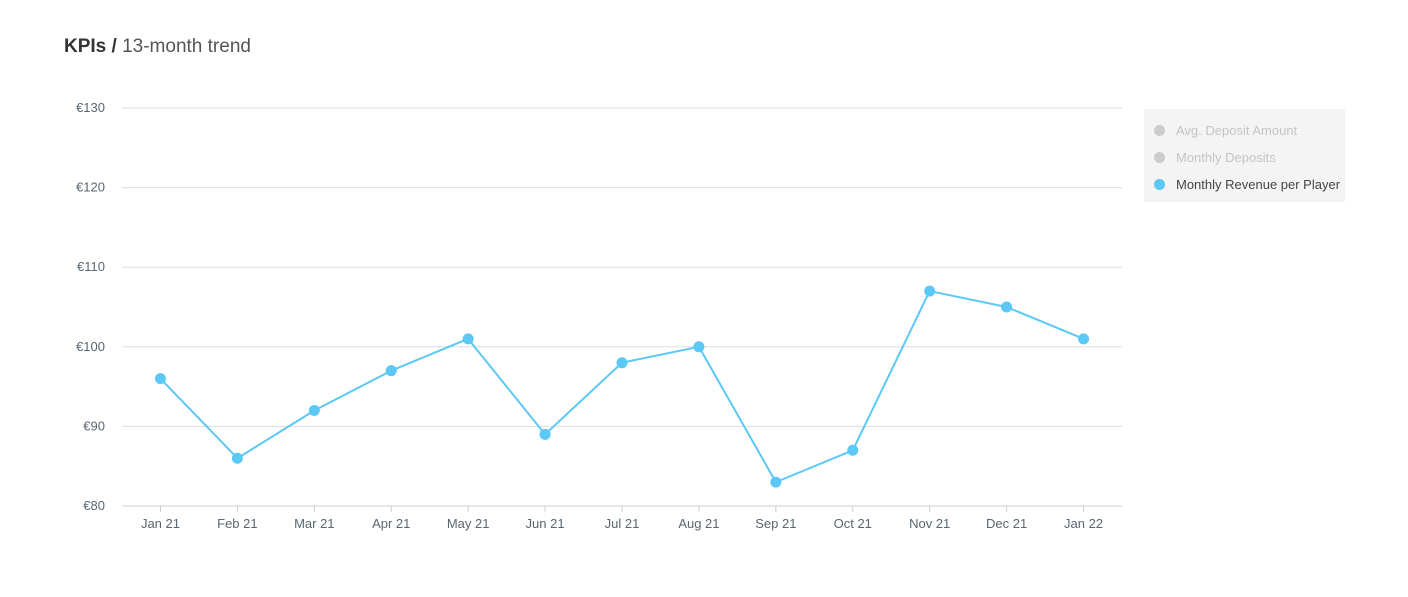 Image resolution: width=1408 pixels, height=597 pixels. Describe the element at coordinates (160, 523) in the screenshot. I see `x-tick-label: Jan 21` at that location.